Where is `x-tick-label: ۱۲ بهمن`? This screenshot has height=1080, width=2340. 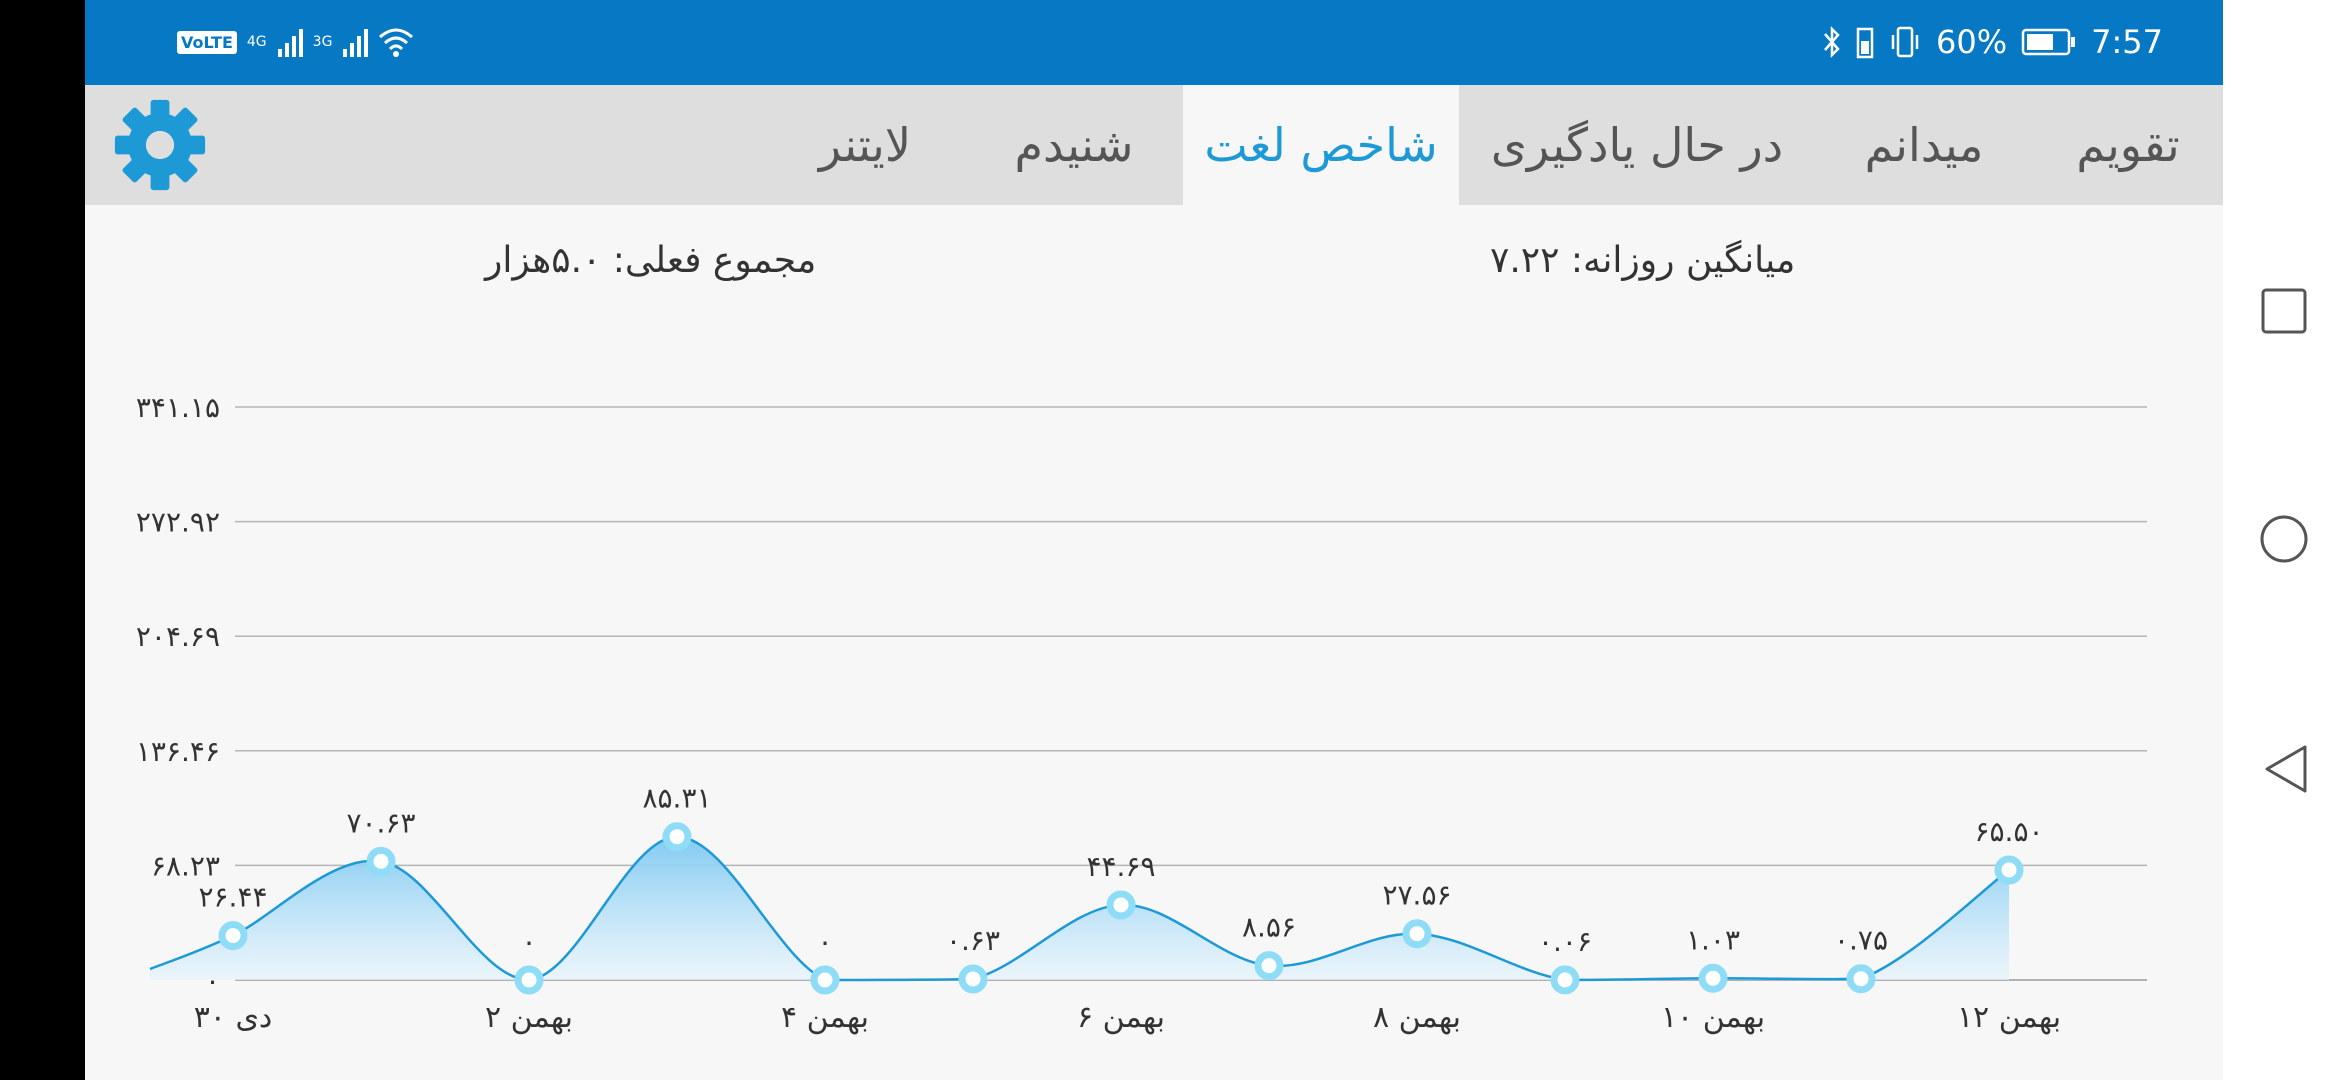 x-tick-label: ۱۲ بهمن is located at coordinates (2009, 1017).